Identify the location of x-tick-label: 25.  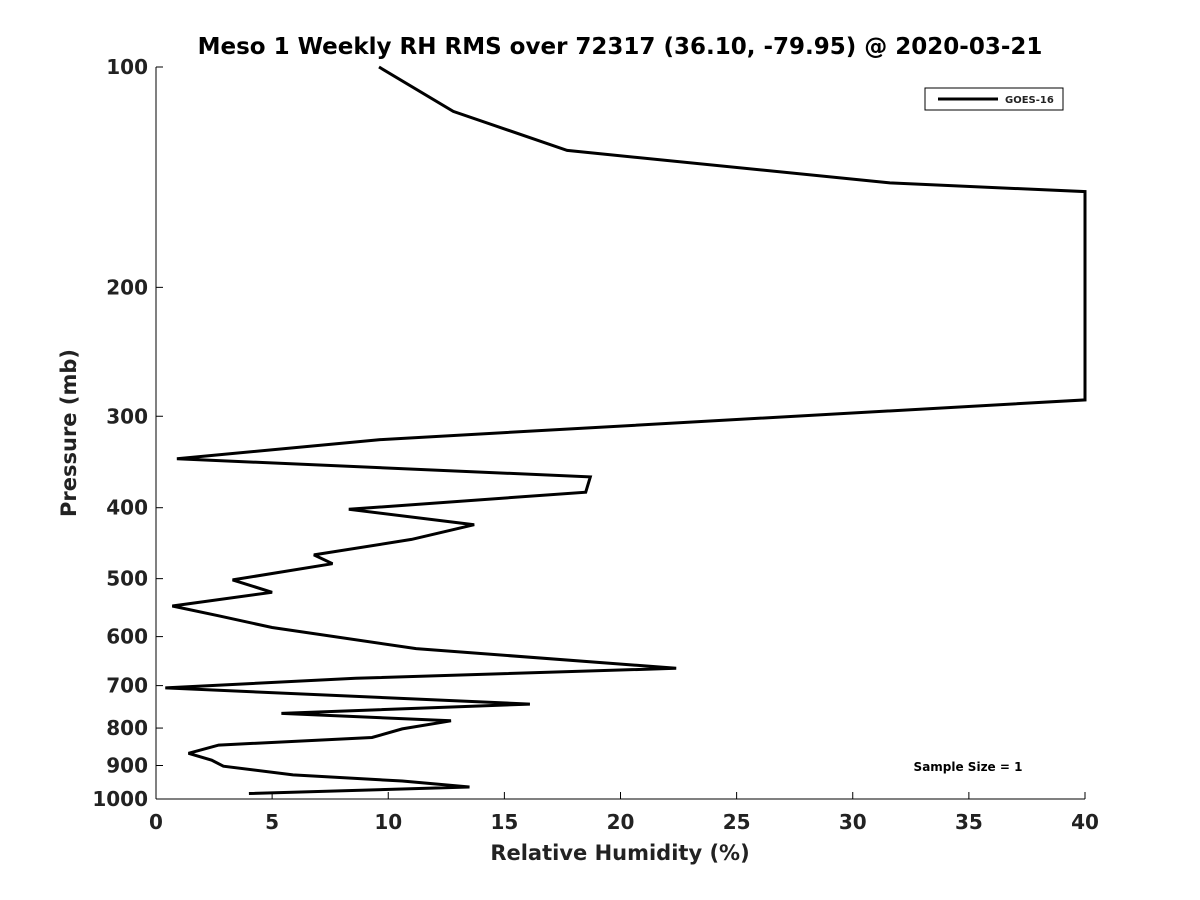
(737, 822).